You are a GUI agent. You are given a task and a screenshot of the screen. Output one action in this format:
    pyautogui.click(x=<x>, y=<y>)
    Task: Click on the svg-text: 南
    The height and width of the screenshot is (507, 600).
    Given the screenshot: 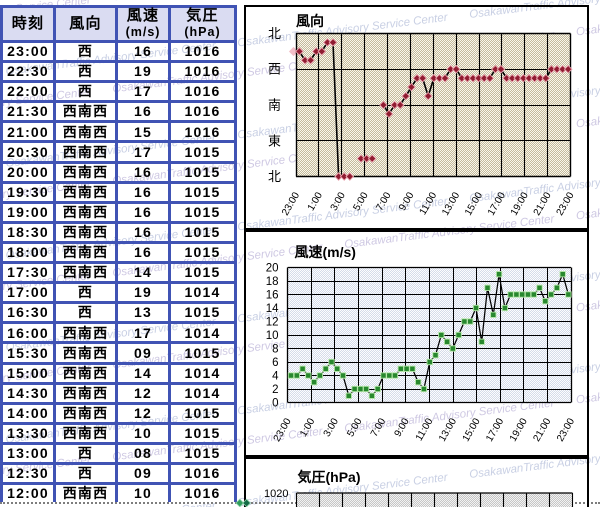 What is the action you would take?
    pyautogui.click(x=273, y=105)
    